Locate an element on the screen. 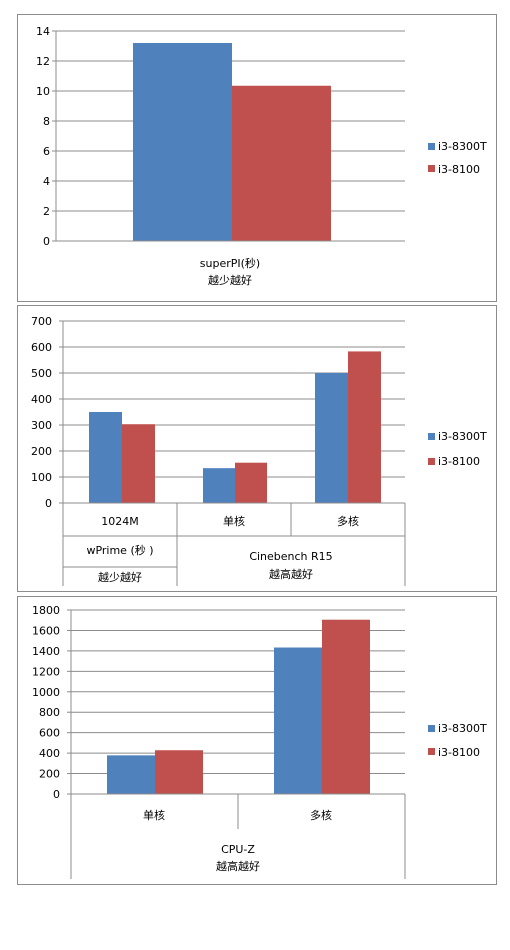  c3-note: 越高越好 is located at coordinates (238, 866).